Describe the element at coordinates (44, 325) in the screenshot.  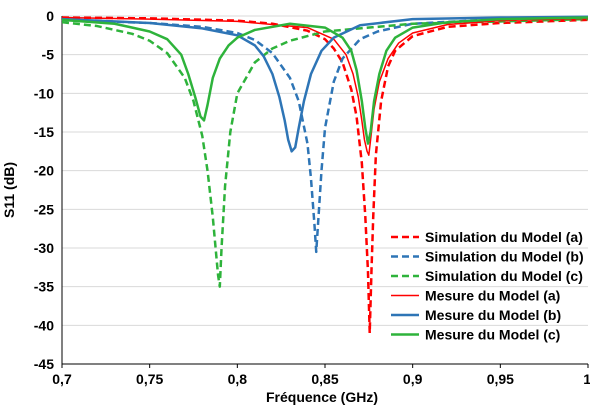
I see `y-tick-label: -40` at that location.